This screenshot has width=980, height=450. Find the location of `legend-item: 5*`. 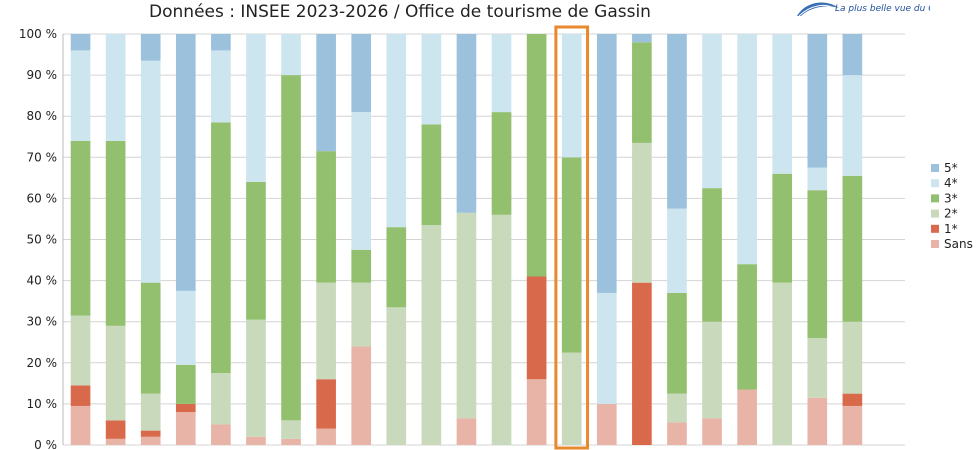

legend-item: 5* is located at coordinates (944, 168).